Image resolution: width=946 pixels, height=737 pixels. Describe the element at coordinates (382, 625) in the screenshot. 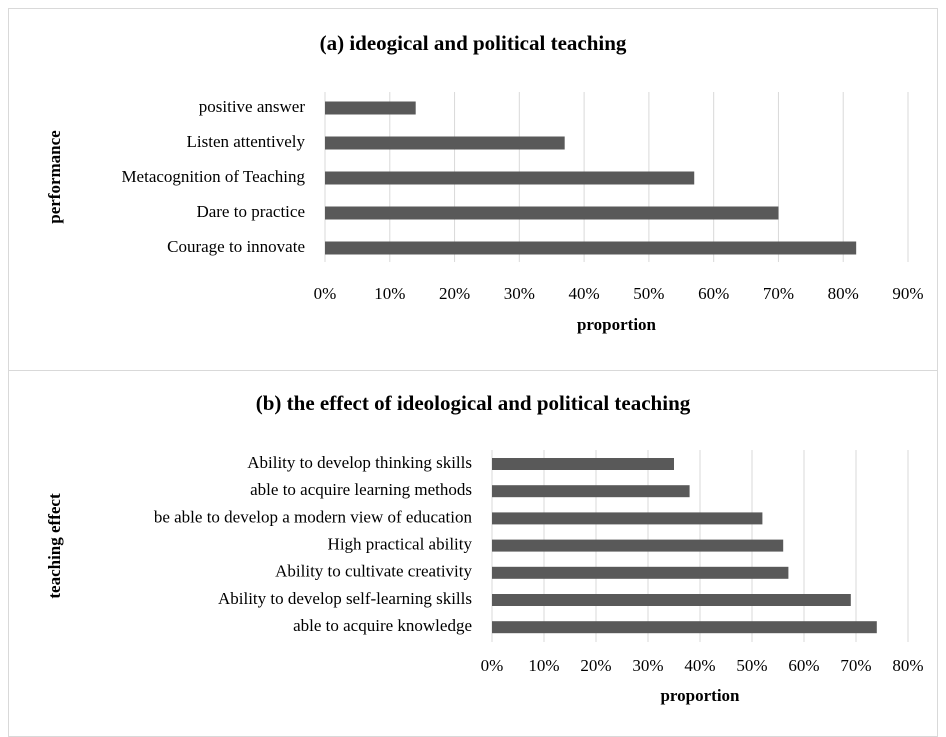

I see `y-tick-label: able to acquire knowledge` at that location.